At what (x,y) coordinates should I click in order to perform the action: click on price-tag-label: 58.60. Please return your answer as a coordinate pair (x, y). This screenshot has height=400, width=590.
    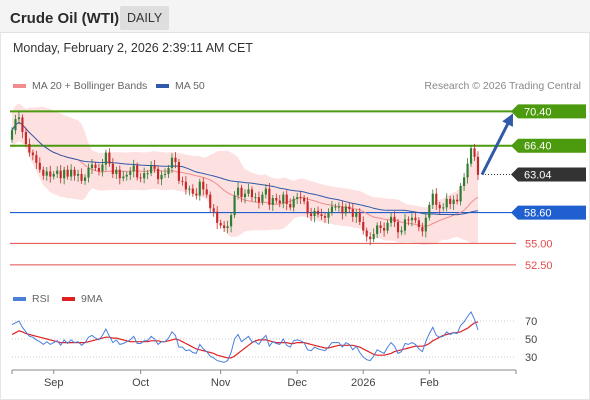
    Looking at the image, I should click on (538, 214).